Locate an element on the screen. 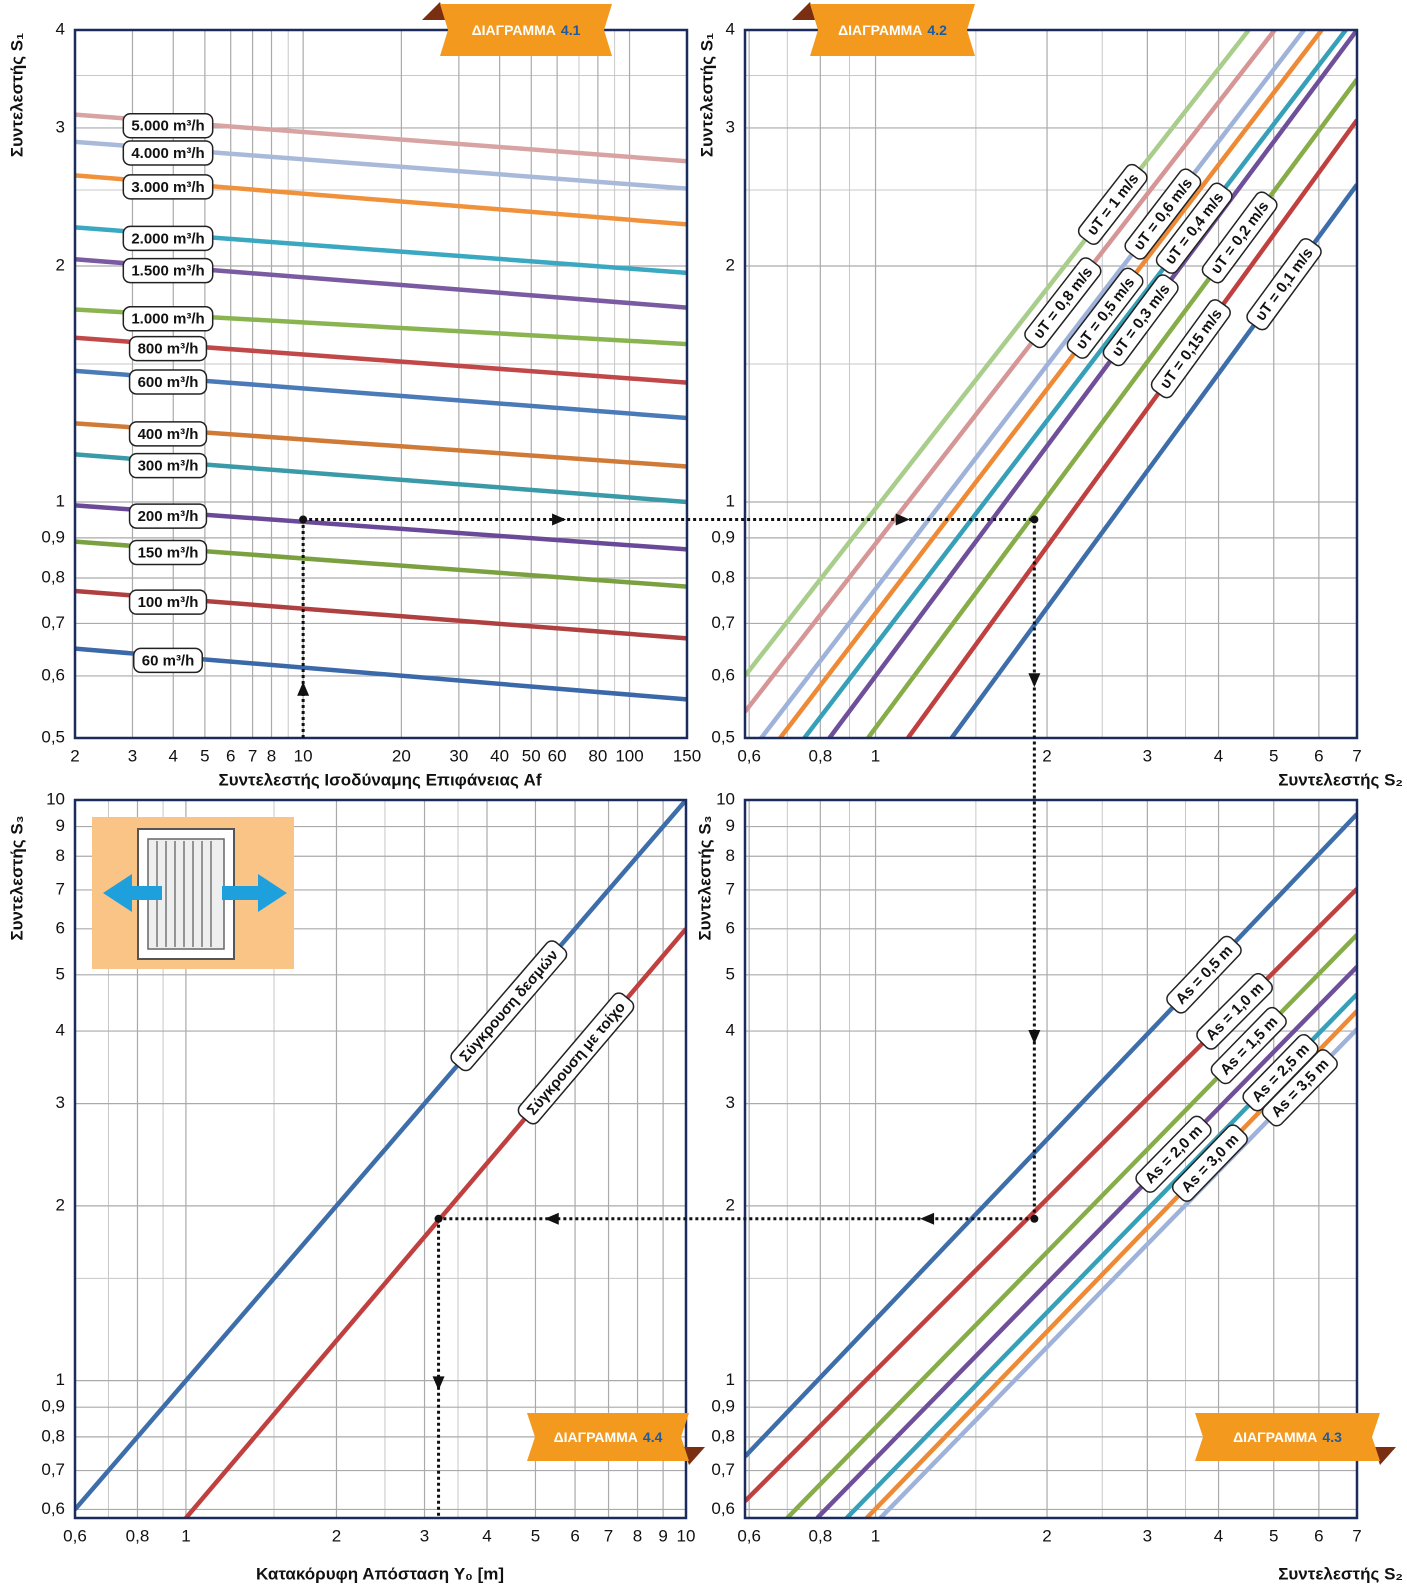  series-label: 200 m³/h is located at coordinates (168, 516).